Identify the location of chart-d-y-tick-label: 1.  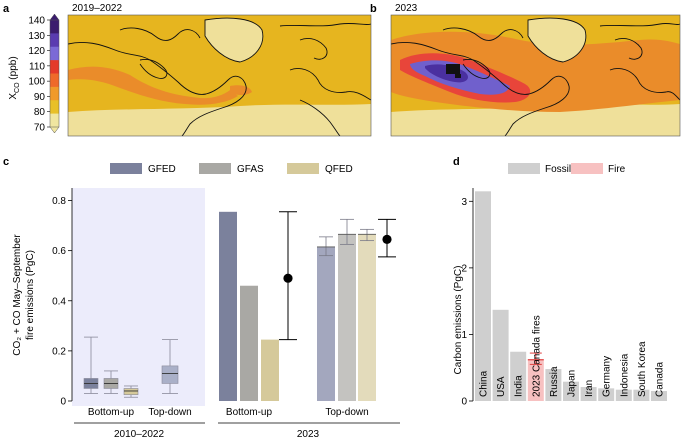
(464, 335).